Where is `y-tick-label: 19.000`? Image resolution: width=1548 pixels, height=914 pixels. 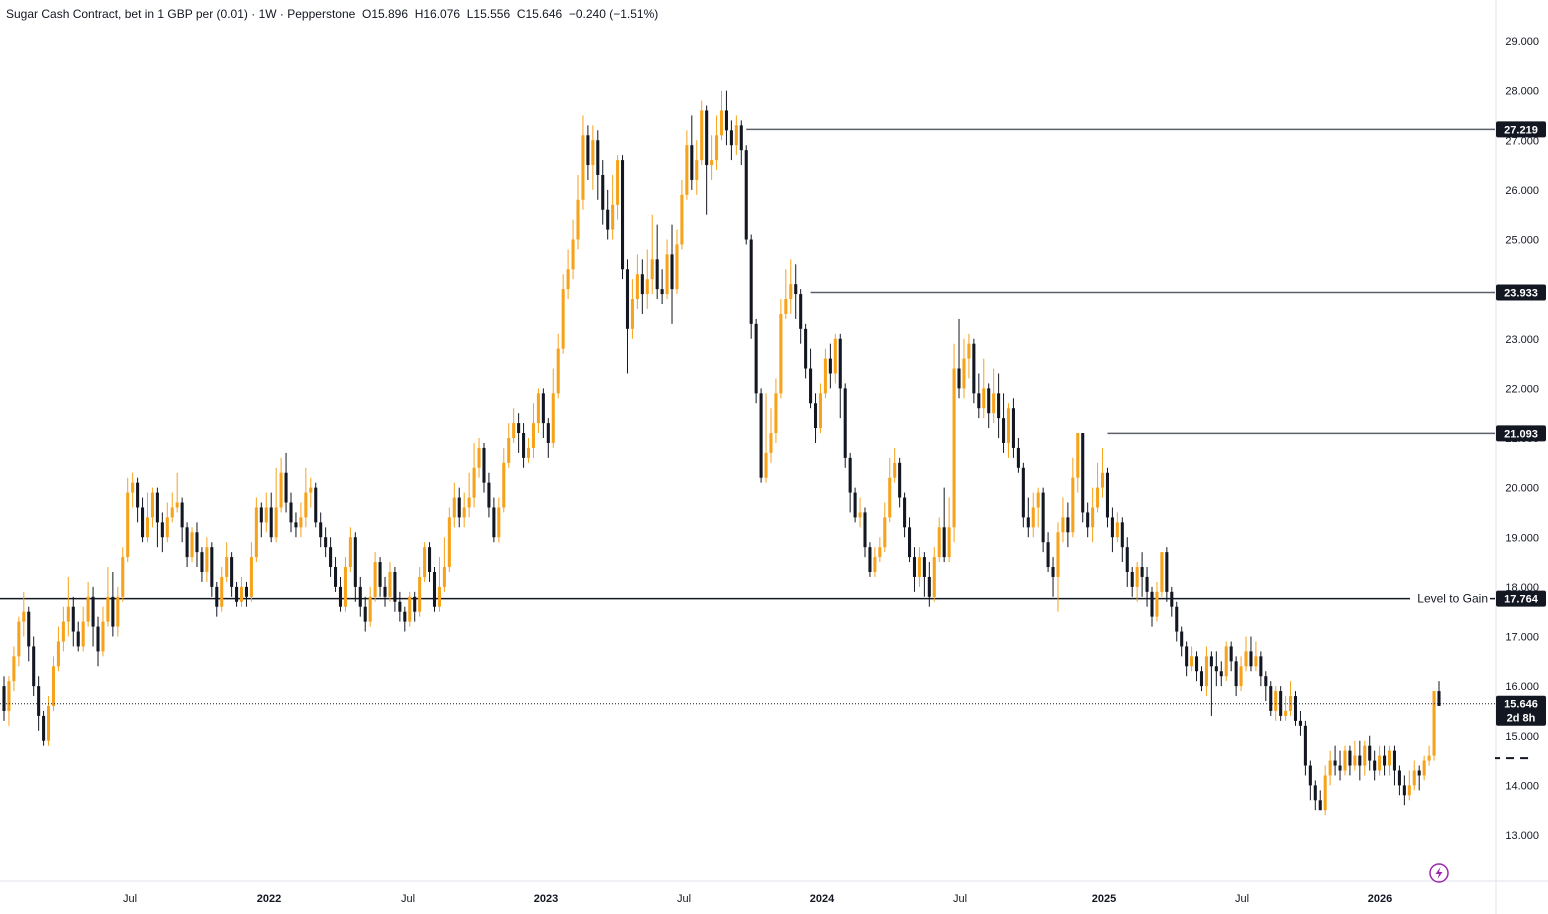
y-tick-label: 19.000 is located at coordinates (1522, 538).